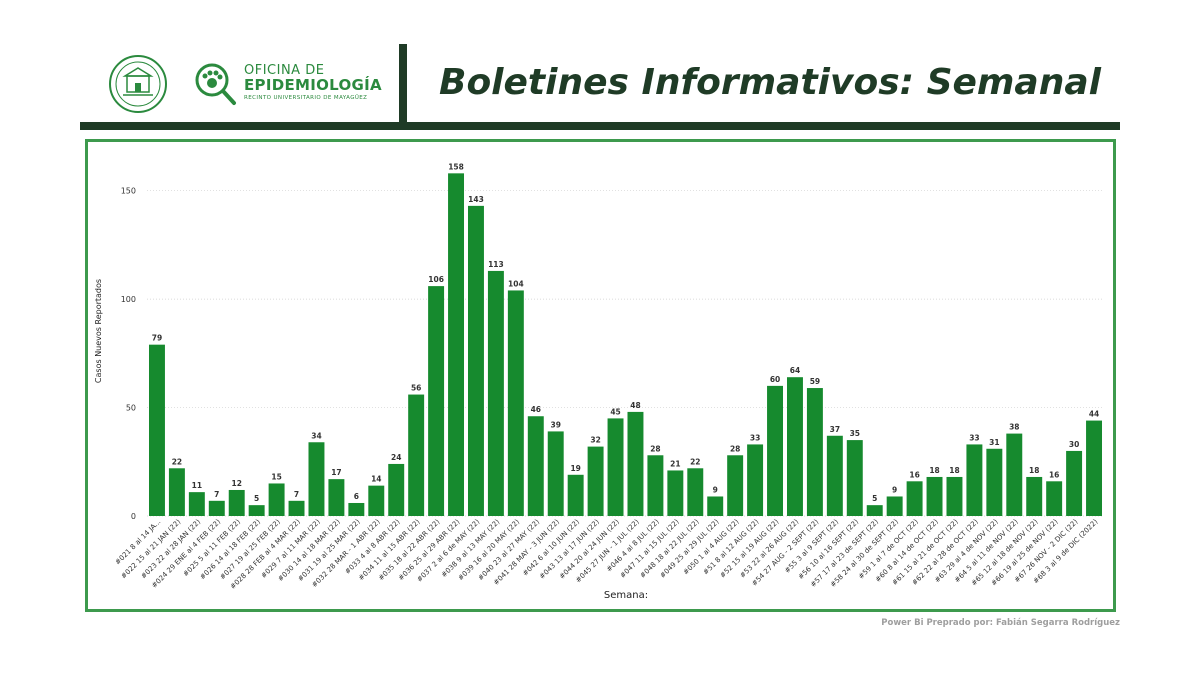 The width and height of the screenshot is (1200, 675). Describe the element at coordinates (284, 70) in the screenshot. I see `logo-line-1: OFICINA DE` at that location.